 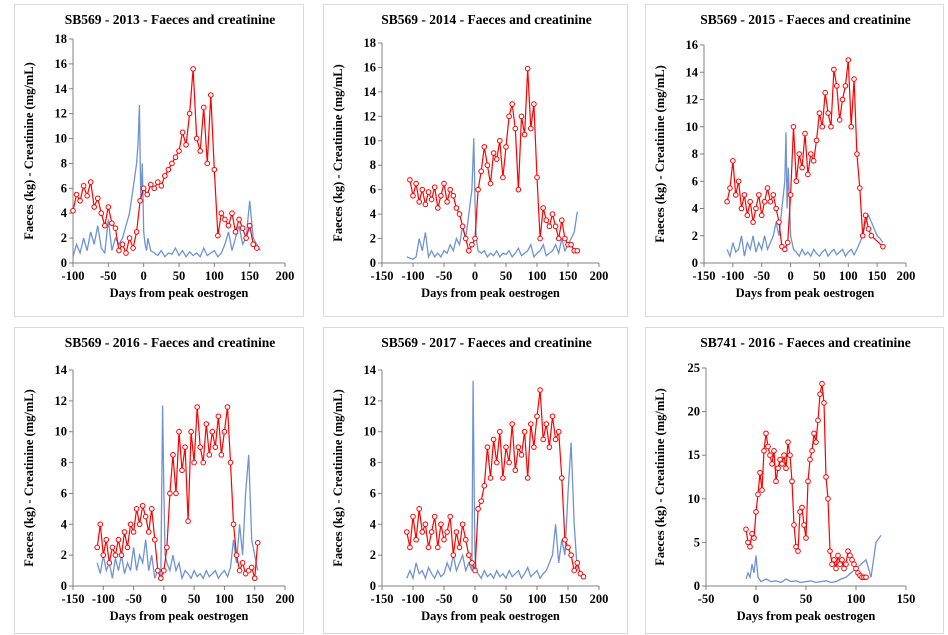 I want to click on y-tick-label: 15, so click(x=694, y=455).